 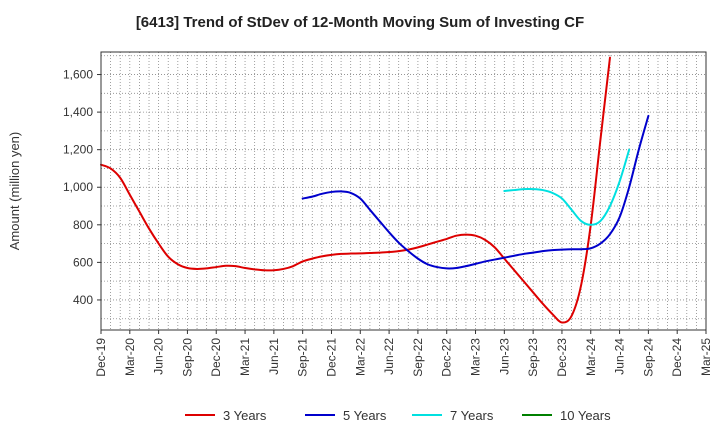 I want to click on y-axis-label: Amount (million yen), so click(x=14, y=191).